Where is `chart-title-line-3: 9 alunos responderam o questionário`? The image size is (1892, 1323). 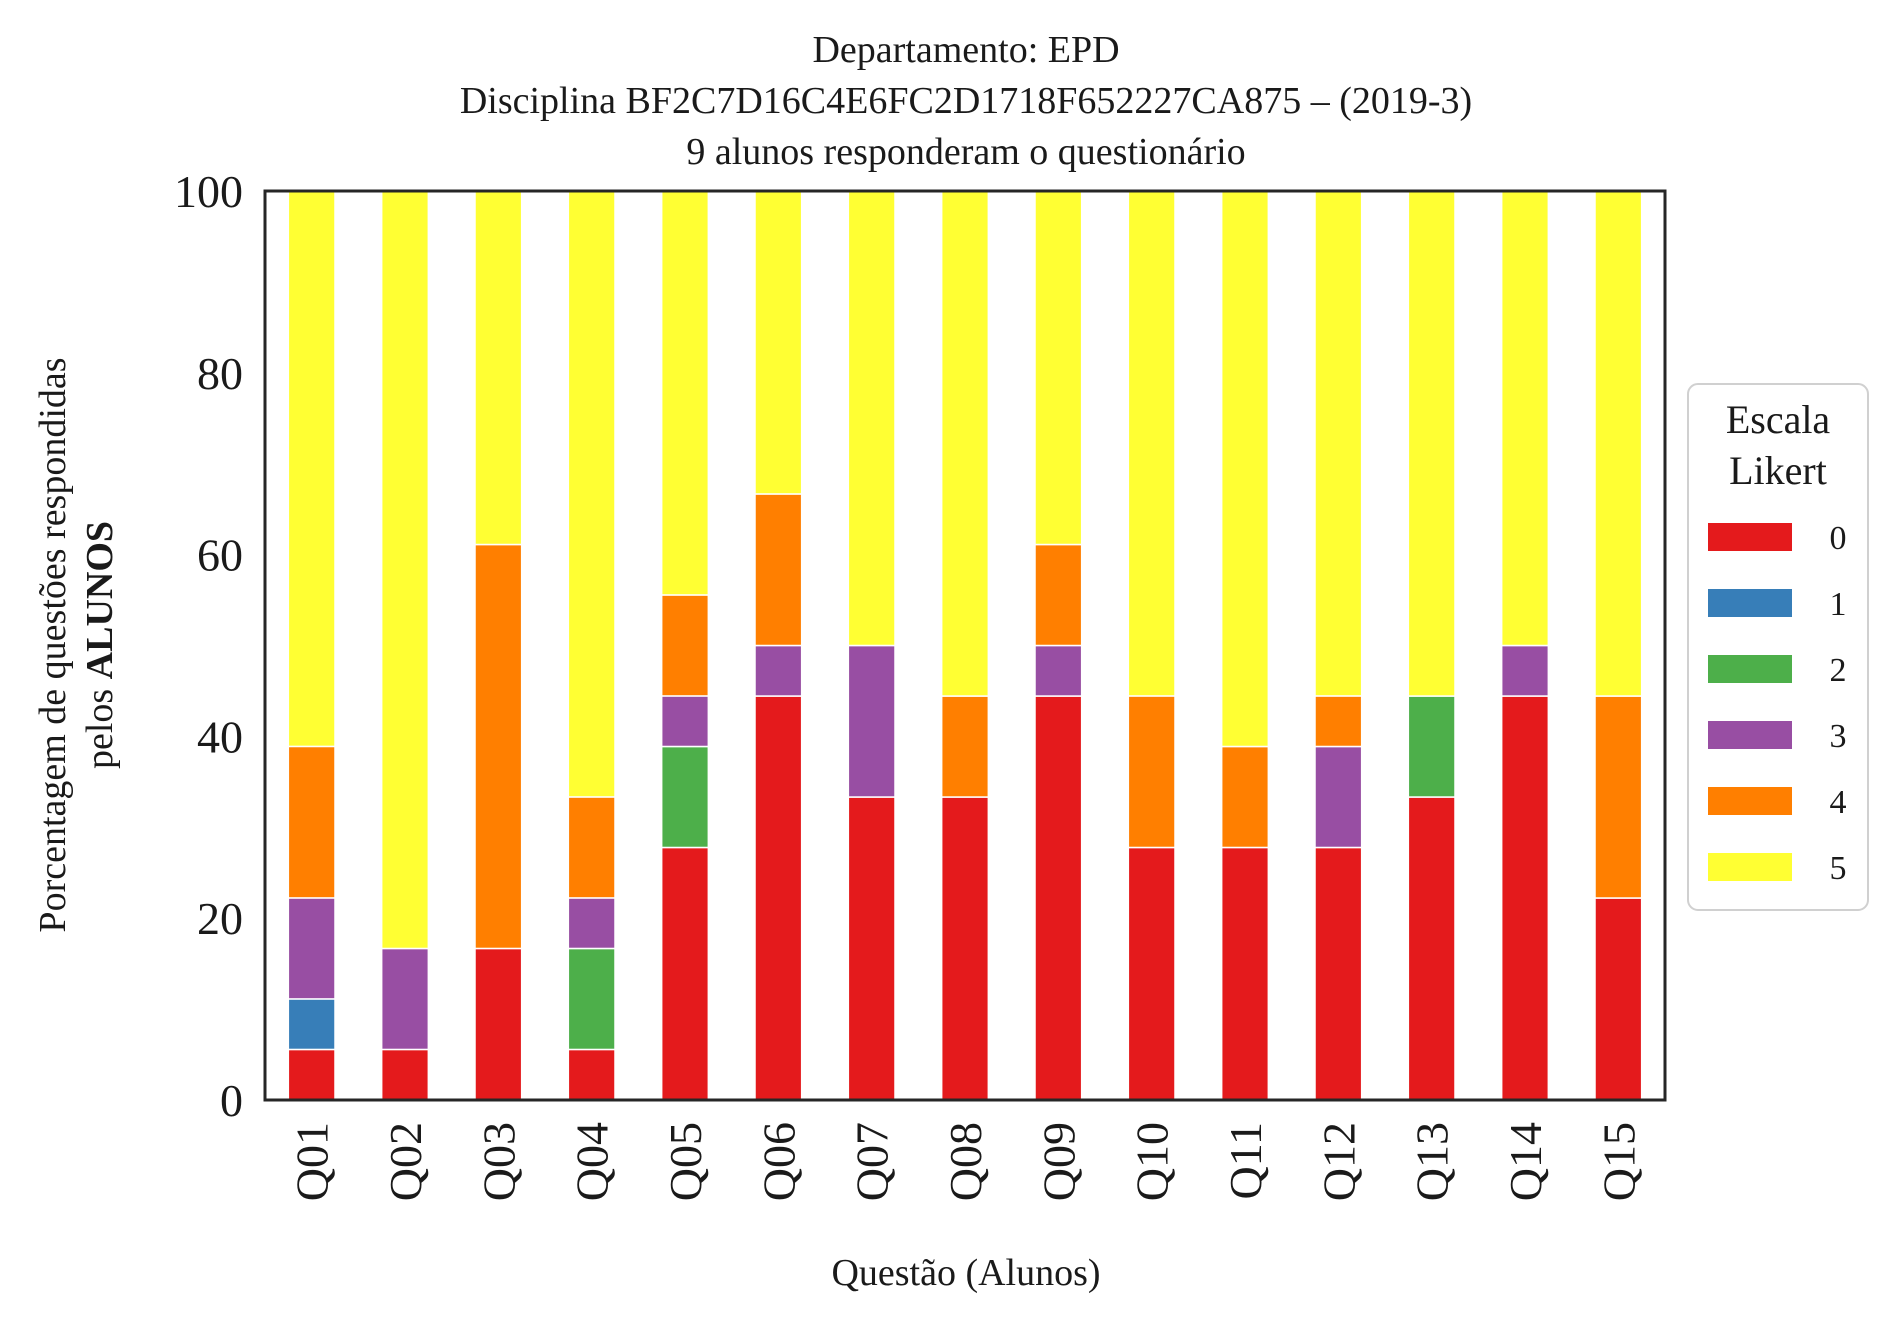 chart-title-line-3: 9 alunos responderam o questionário is located at coordinates (965, 152).